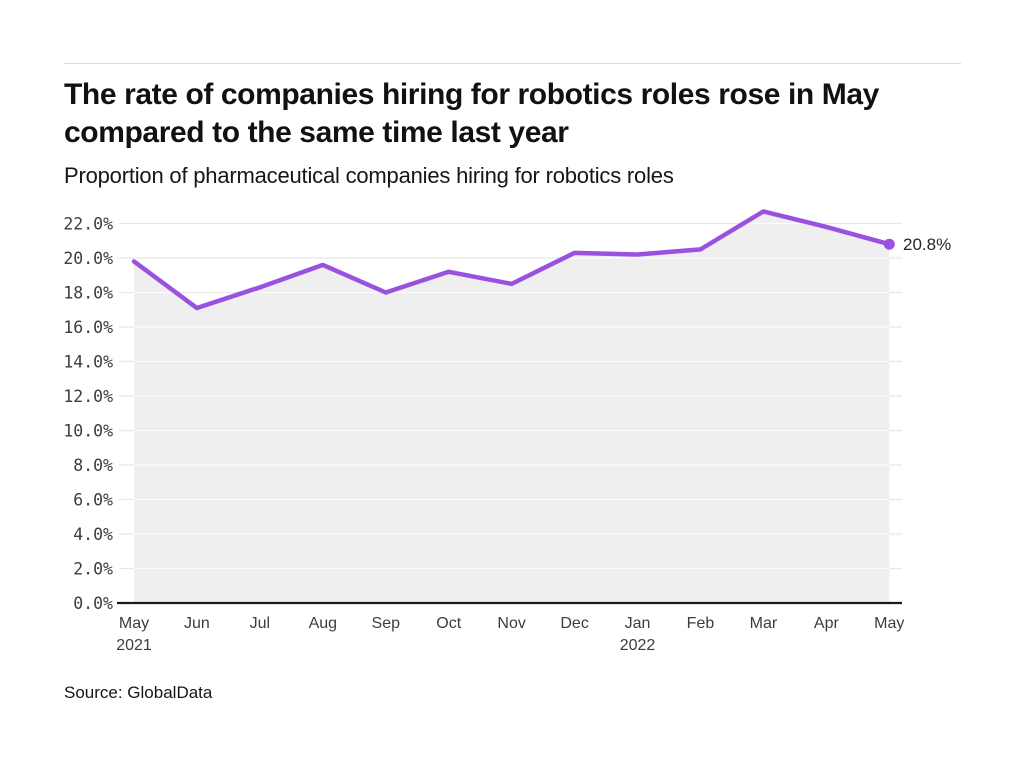  What do you see at coordinates (93, 569) in the screenshot?
I see `y-axis-tick-label: 2.0%` at bounding box center [93, 569].